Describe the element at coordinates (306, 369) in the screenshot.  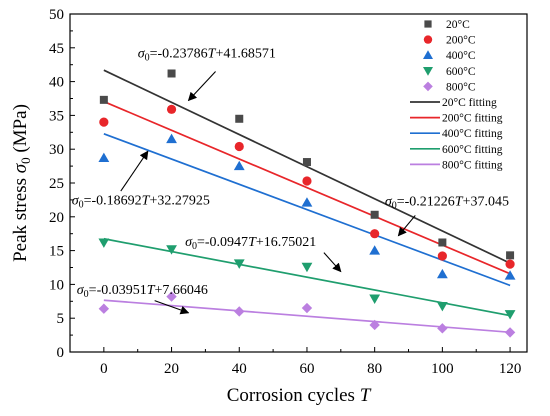
I see `x-tick-label: 60` at that location.